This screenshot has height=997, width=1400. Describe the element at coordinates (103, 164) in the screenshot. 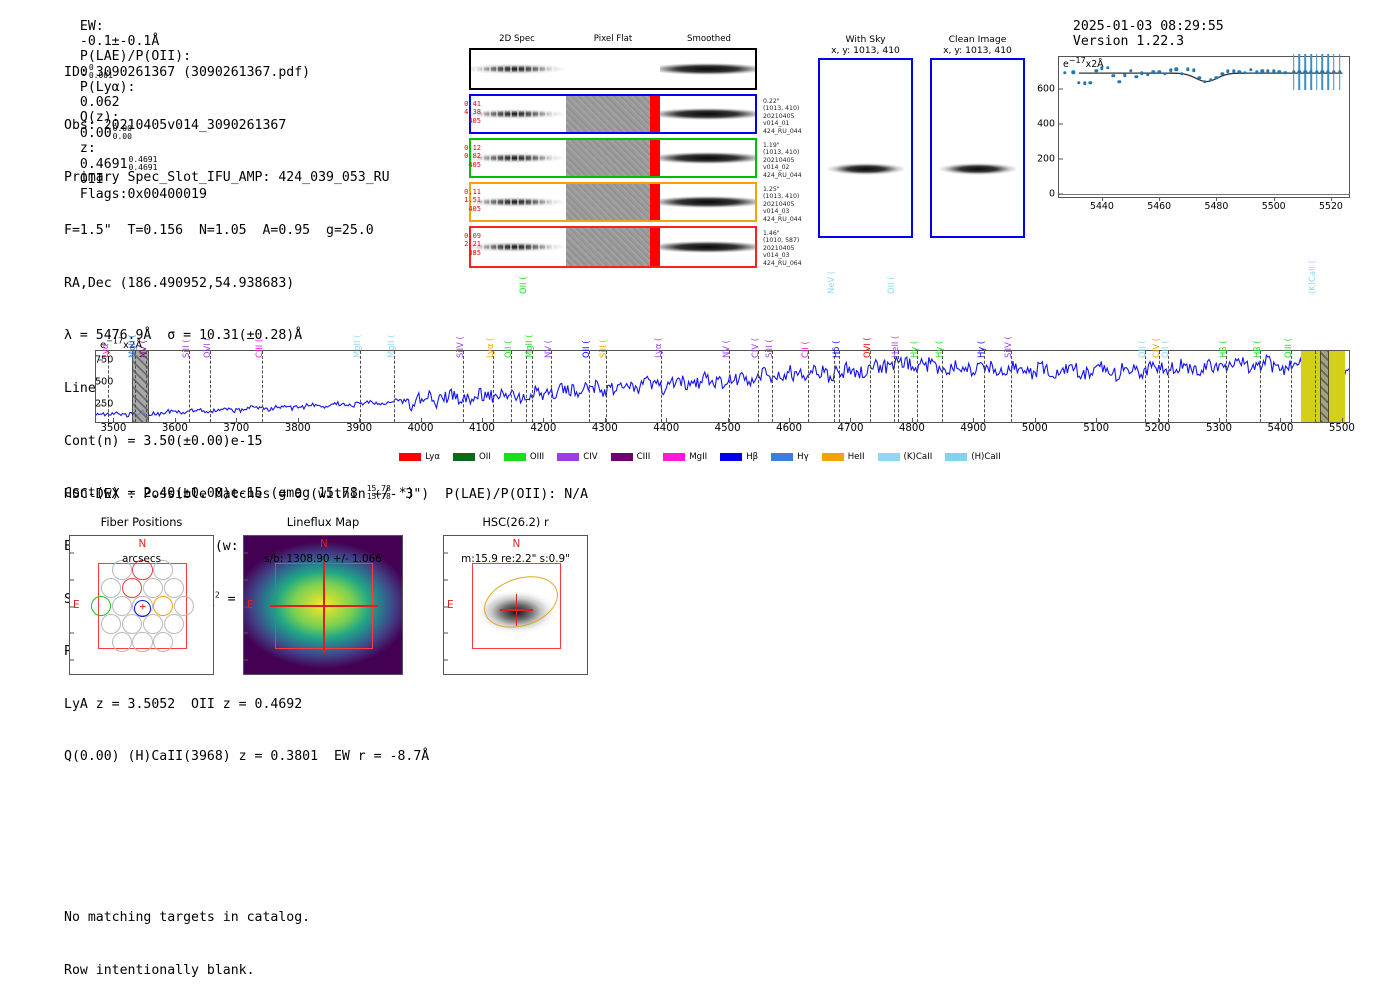

I see `z-value: 0.4691` at that location.